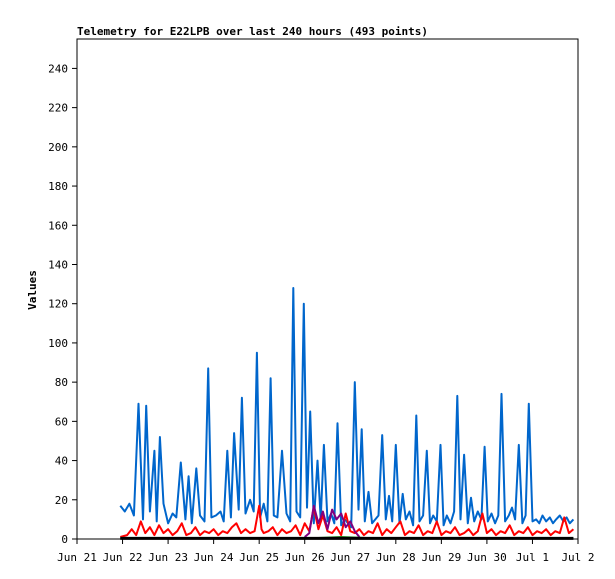  What do you see at coordinates (58, 108) in the screenshot?
I see `y-tick-label: 220` at bounding box center [58, 108].